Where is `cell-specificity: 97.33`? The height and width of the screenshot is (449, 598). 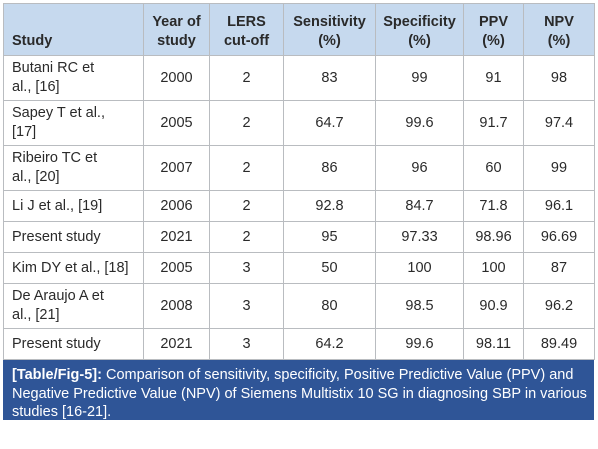
cell-specificity: 97.33 is located at coordinates (419, 237).